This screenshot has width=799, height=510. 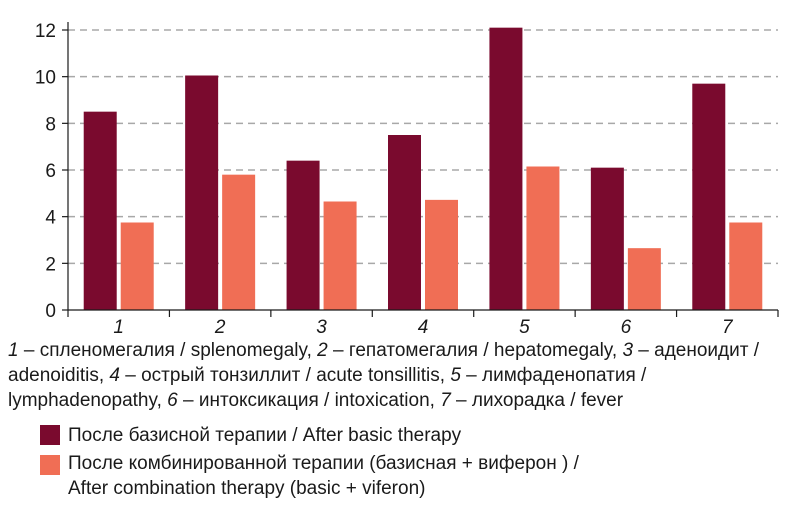 I want to click on legend-swatch-basic, so click(x=50, y=435).